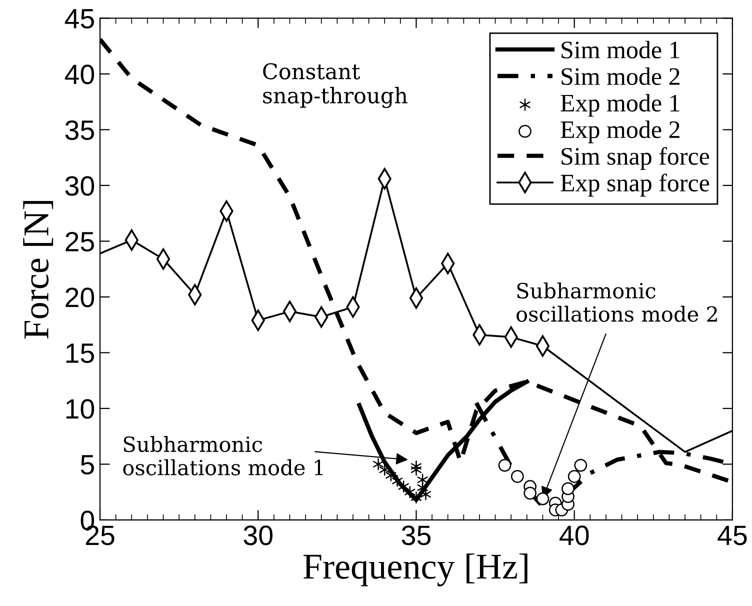  Describe the element at coordinates (80, 242) in the screenshot. I see `y-tick-label: 25` at that location.